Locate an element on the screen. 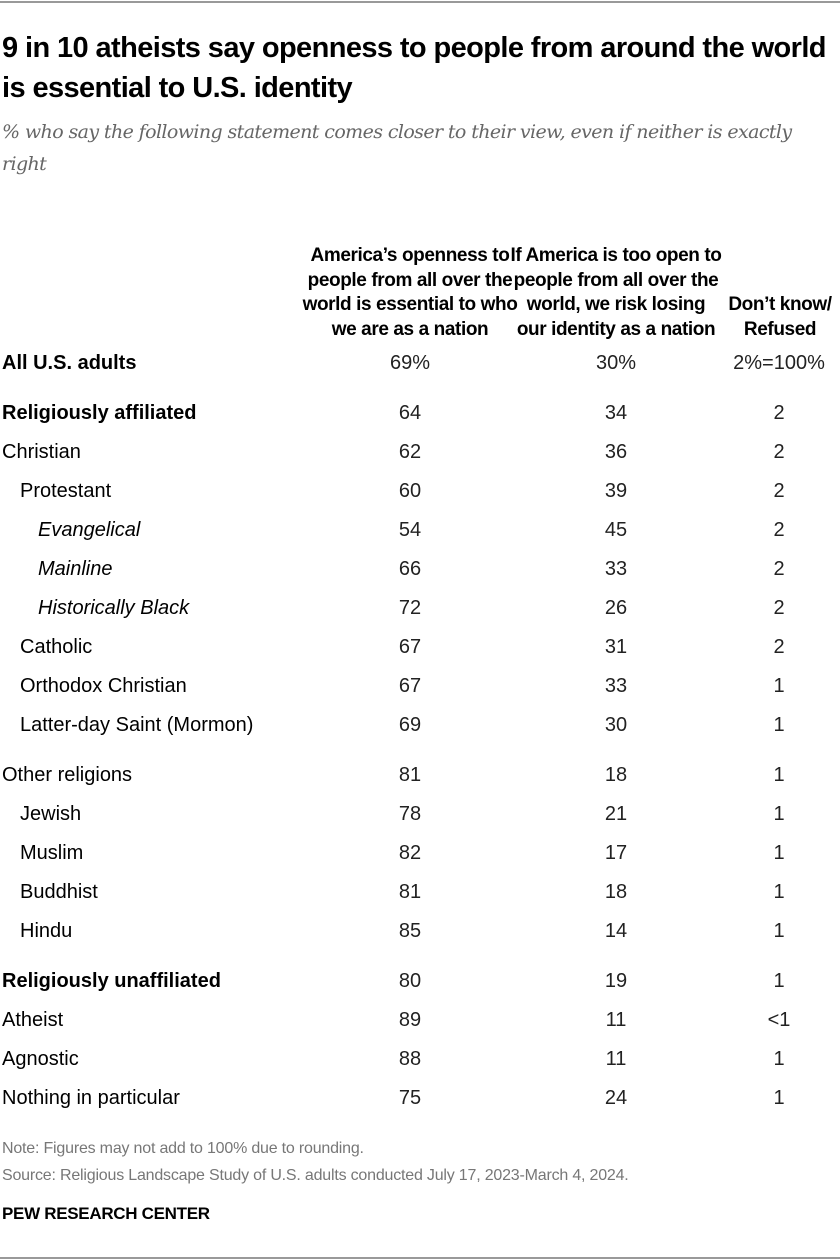 The image size is (840, 1260). row-label: All U.S. adults is located at coordinates (69, 363).